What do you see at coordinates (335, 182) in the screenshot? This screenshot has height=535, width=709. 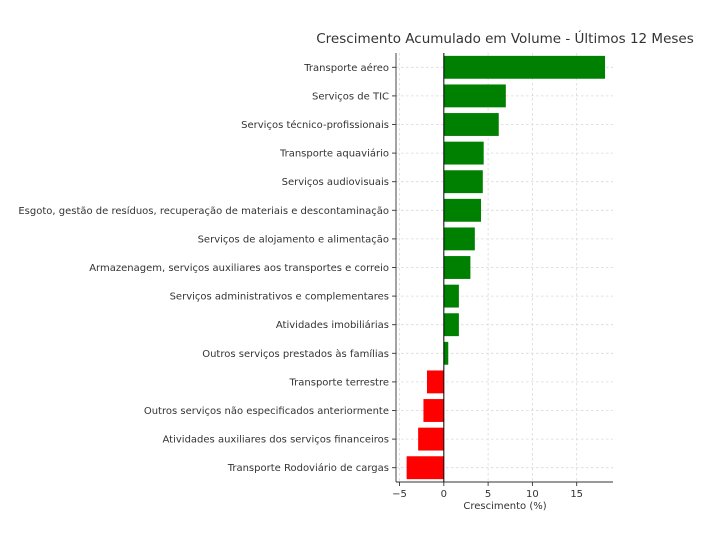 I see `category-label: Serviços audiovisuais` at bounding box center [335, 182].